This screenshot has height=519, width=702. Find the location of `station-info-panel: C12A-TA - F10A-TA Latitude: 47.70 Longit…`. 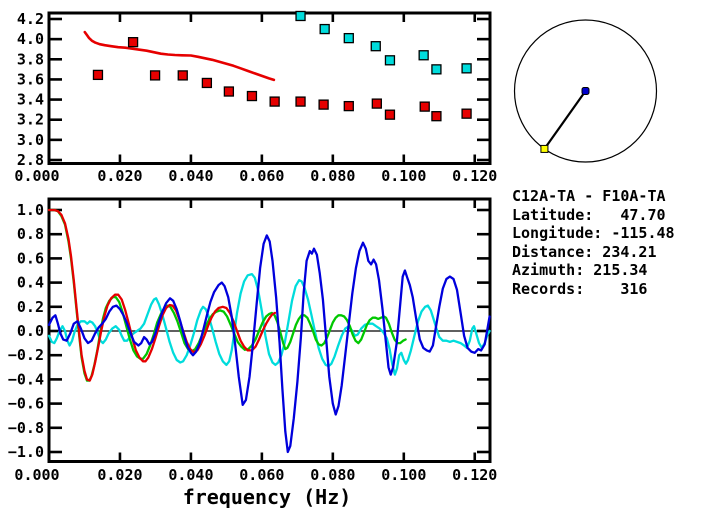

station-info-panel: C12A-TA - F10A-TA Latitude: 47.70 Longit… is located at coordinates (606, 243).